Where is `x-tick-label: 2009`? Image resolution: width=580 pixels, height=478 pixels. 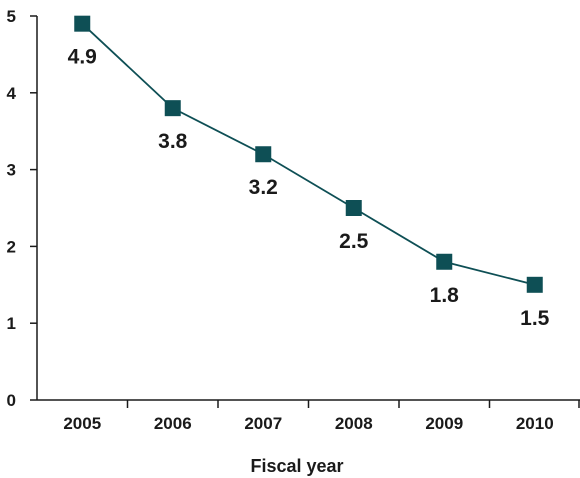 x-tick-label: 2009 is located at coordinates (444, 423).